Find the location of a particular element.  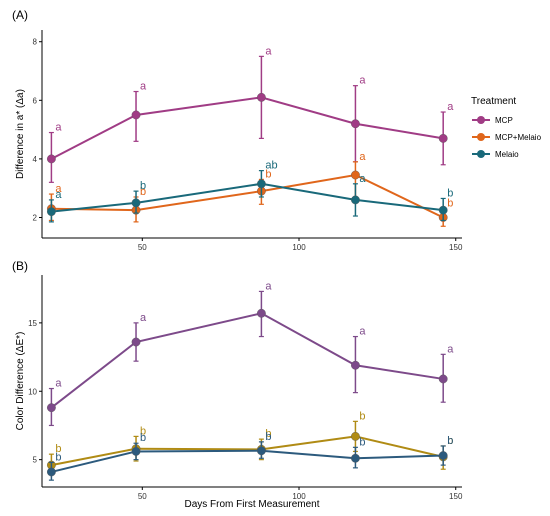

panel-b-y-tick-label: 5 is located at coordinates (35, 460).